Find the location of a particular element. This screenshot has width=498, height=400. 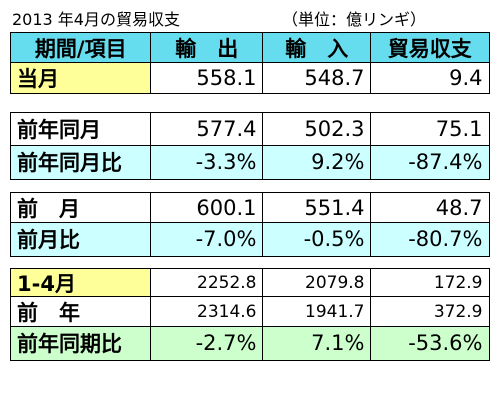

value-cell: -87.4% is located at coordinates (430, 162).